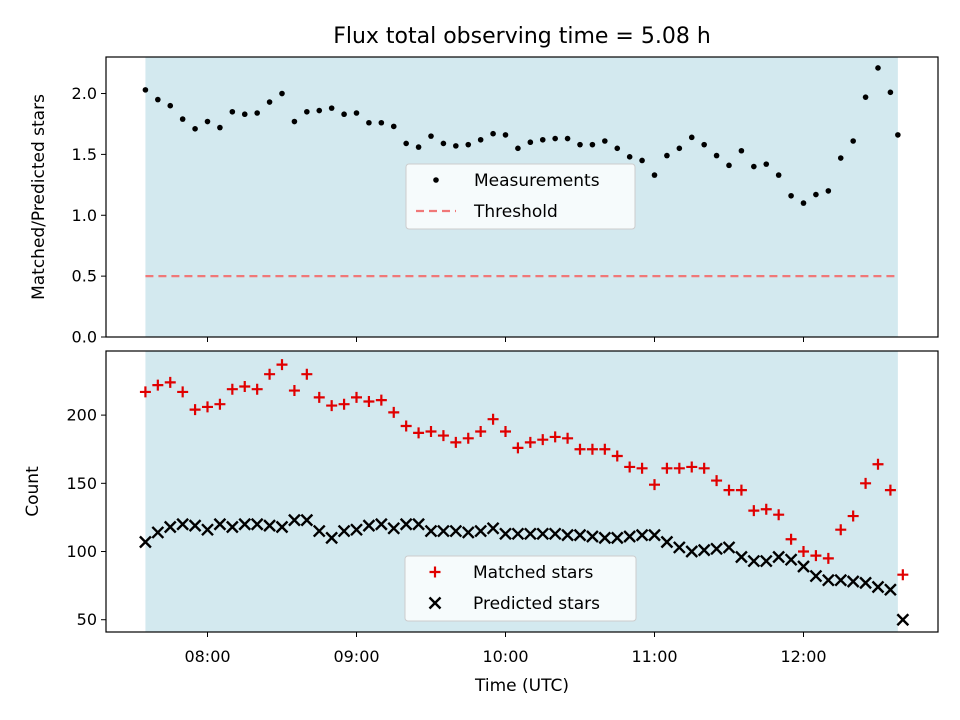 The width and height of the screenshot is (960, 720). I want to click on legend-matched-stars-icon, so click(435, 572).